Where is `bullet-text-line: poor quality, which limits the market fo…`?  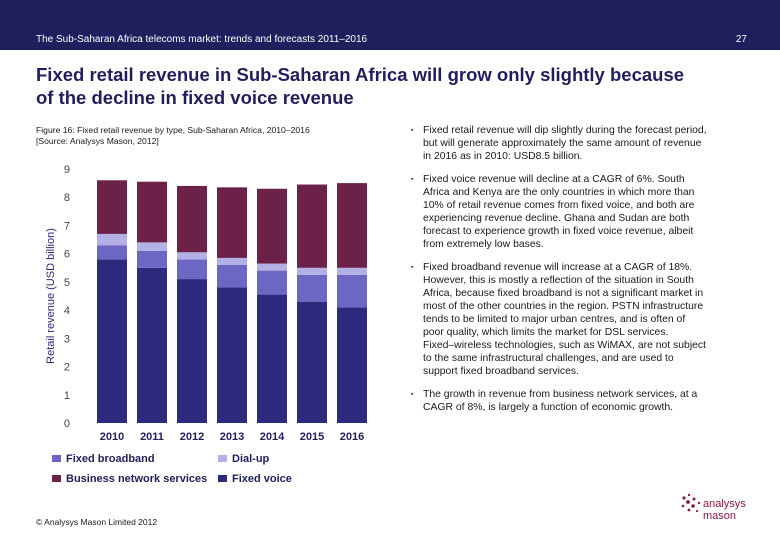 bullet-text-line: poor quality, which limits the market fo… is located at coordinates (546, 332).